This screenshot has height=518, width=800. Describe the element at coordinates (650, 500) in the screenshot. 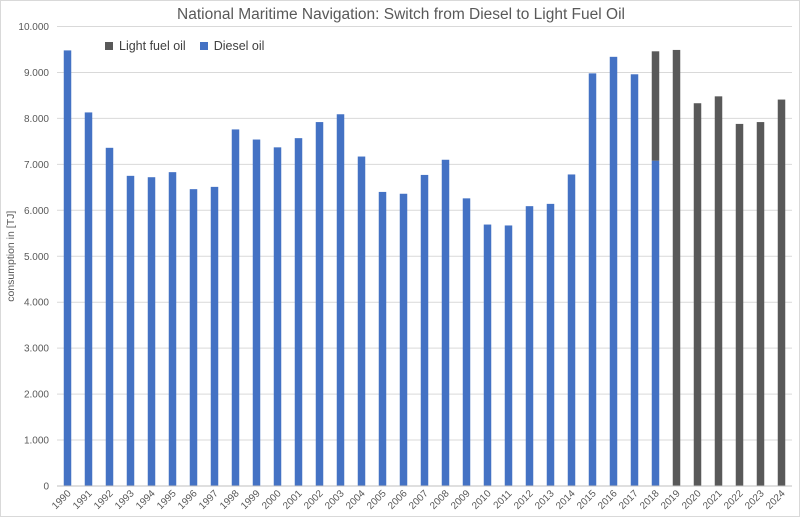

I see `x-tick-label: 2018` at that location.